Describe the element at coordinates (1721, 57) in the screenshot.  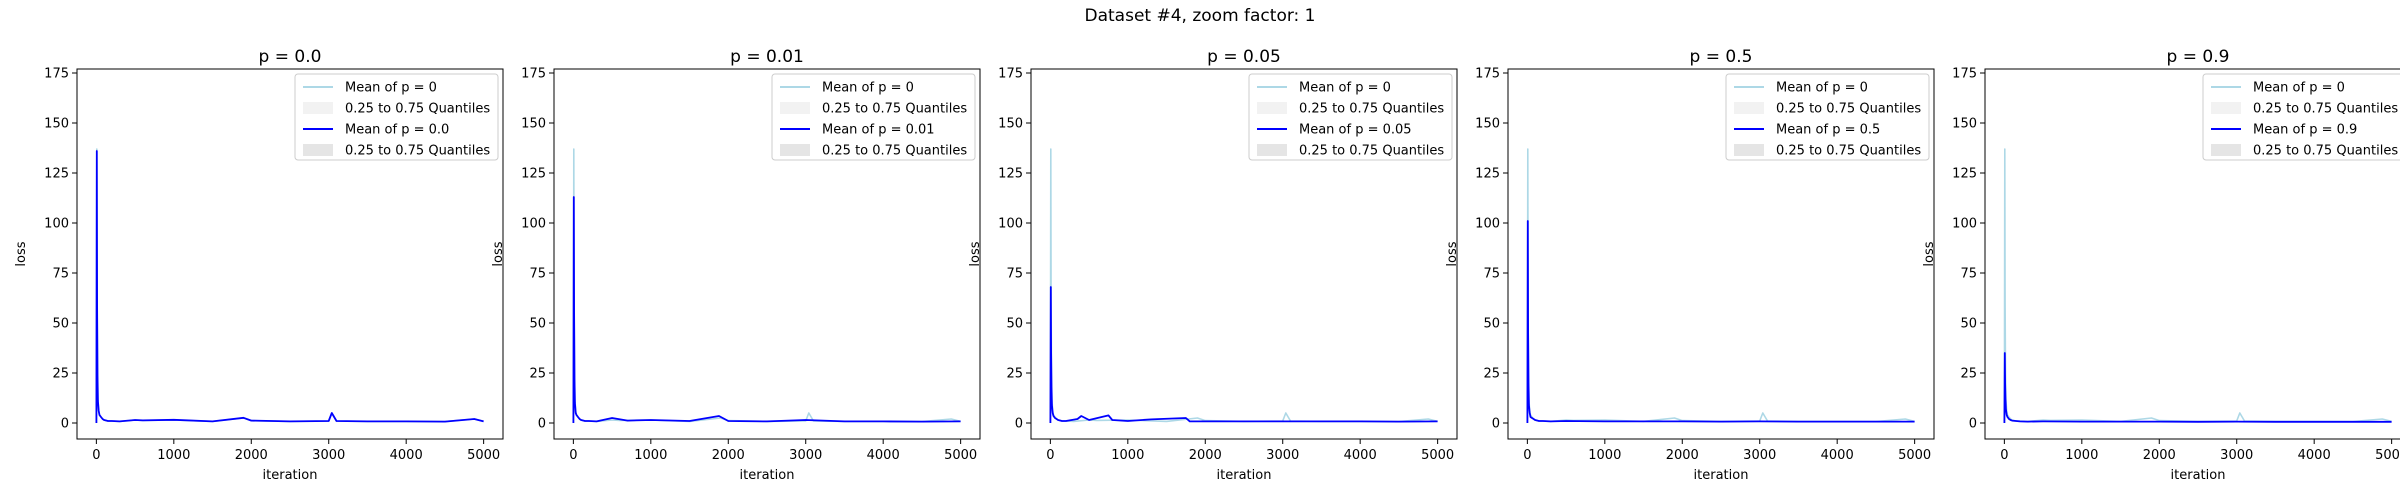
I see `subplot-title: p = 0.5` at that location.